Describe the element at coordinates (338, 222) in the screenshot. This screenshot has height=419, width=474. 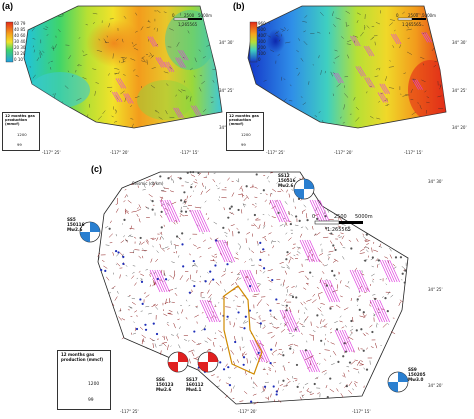
I see `scale-bar-c` at that location.